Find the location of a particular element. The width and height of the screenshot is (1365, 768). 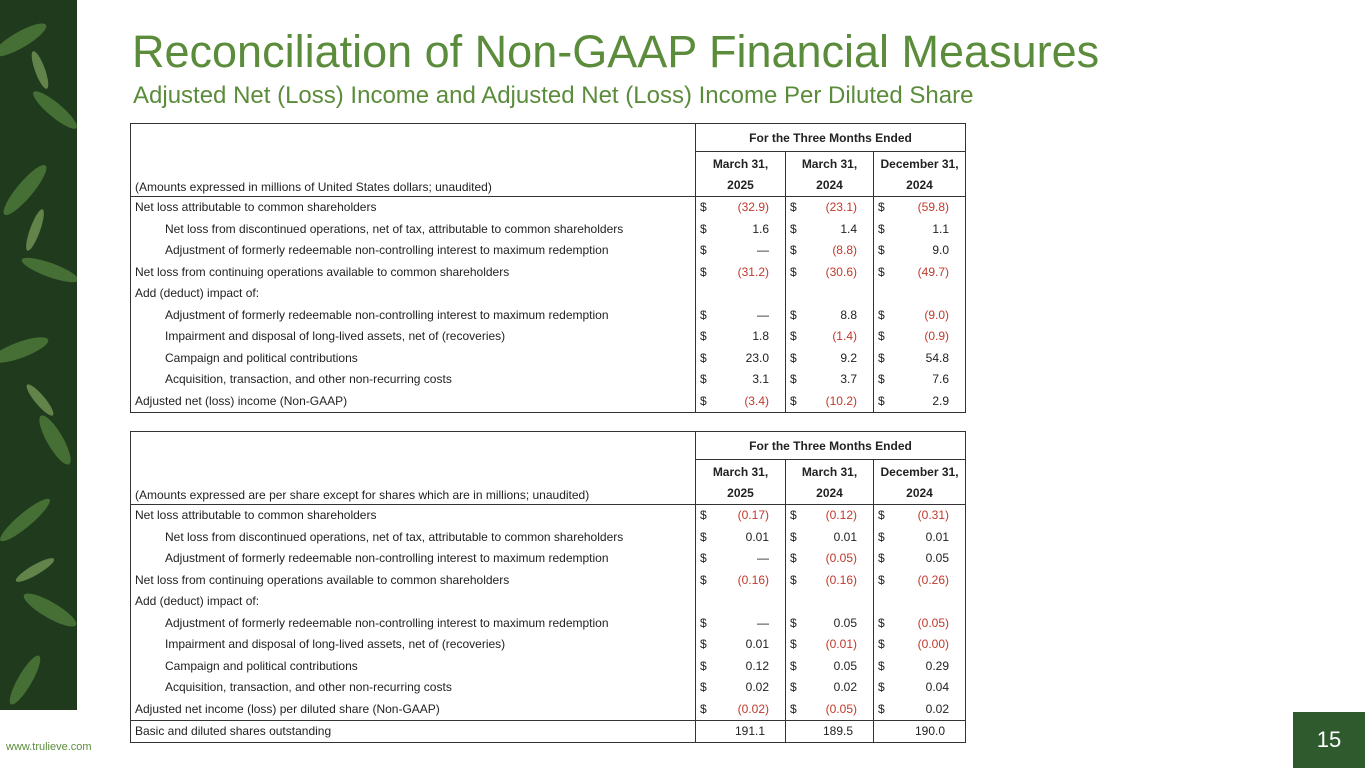

value-cell: $ (23.1) is located at coordinates (829, 207).